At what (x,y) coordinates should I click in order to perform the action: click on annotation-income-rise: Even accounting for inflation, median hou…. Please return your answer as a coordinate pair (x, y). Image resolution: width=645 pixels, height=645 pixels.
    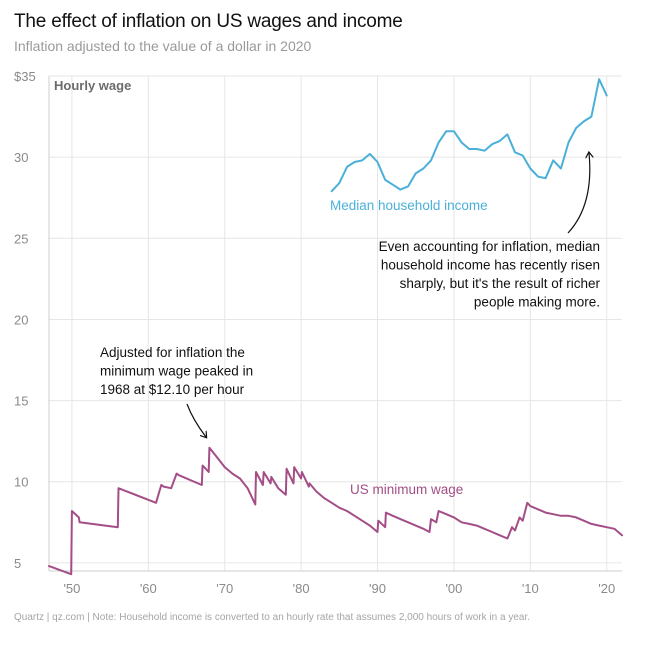
    Looking at the image, I should click on (490, 274).